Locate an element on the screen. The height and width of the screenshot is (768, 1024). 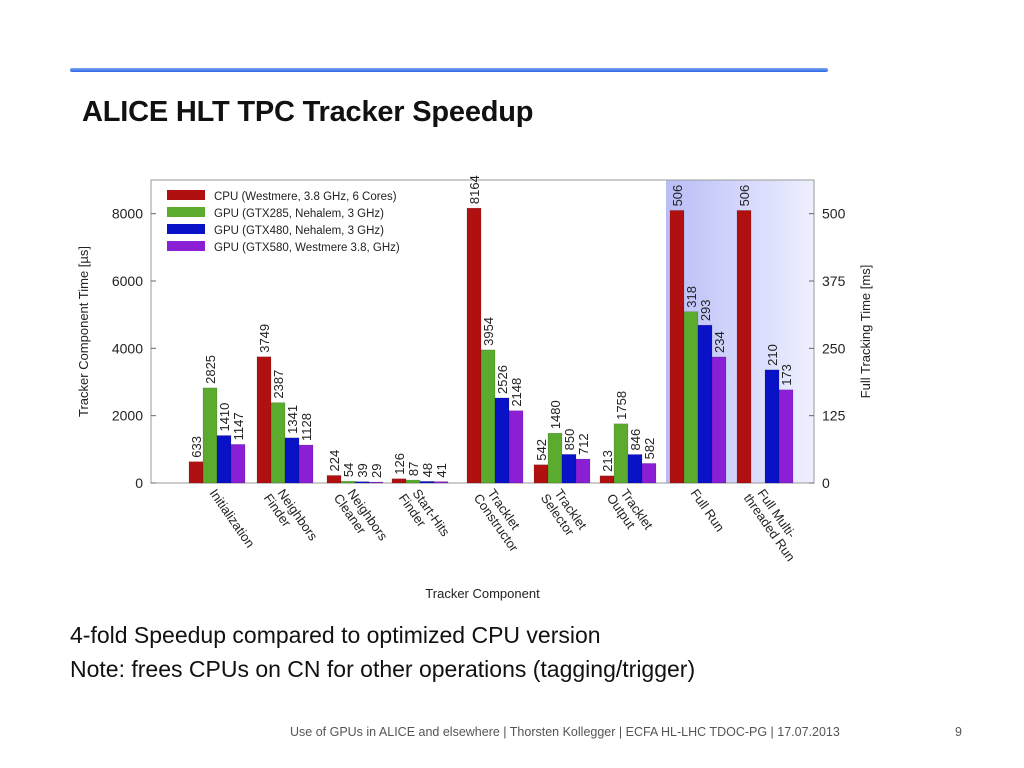
page-number: 9 is located at coordinates (958, 732).